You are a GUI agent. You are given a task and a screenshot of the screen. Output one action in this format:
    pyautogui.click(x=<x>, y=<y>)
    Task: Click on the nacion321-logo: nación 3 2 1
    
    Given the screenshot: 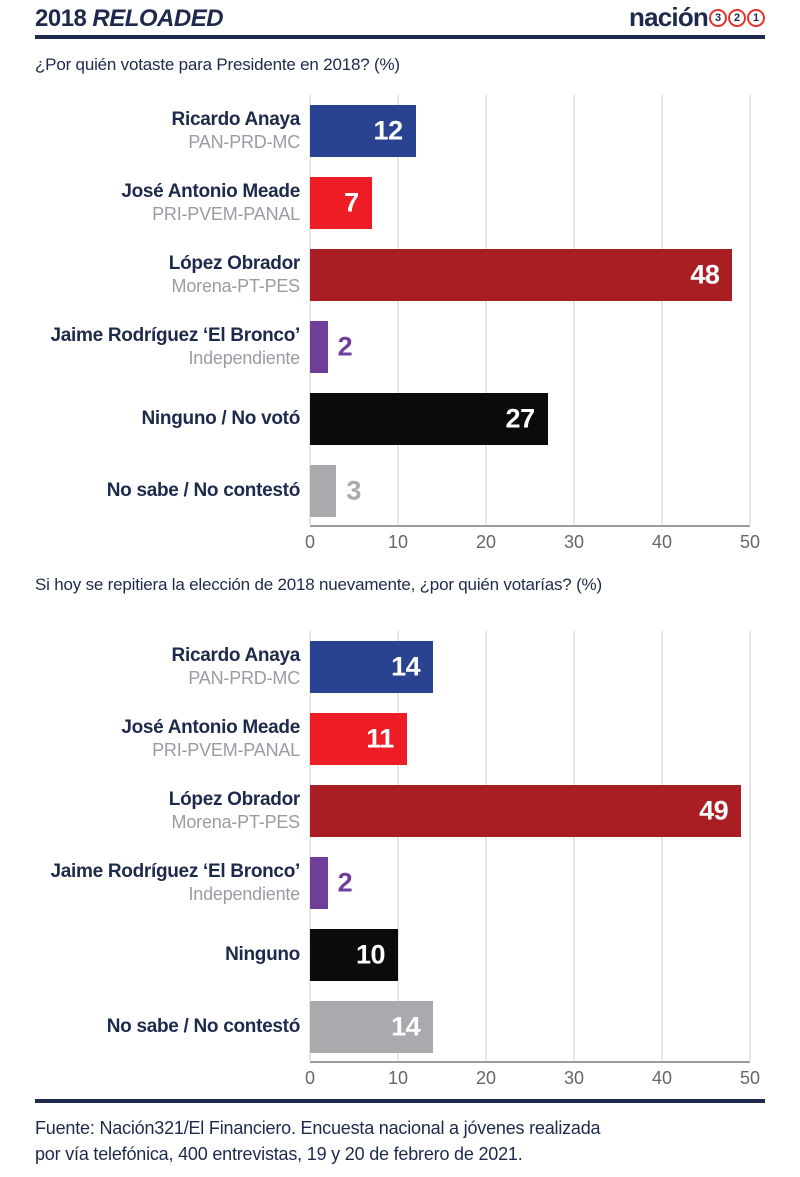 What is the action you would take?
    pyautogui.click(x=697, y=17)
    